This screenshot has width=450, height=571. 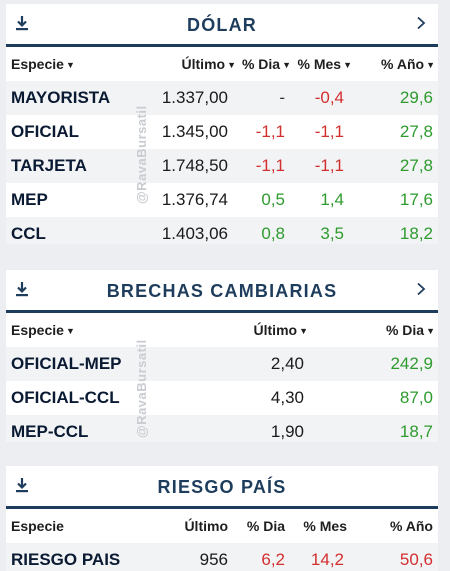 I want to click on riesgo-rows: RIESGO PAIS 956 6,2 14,2 50,6, so click(x=222, y=557).